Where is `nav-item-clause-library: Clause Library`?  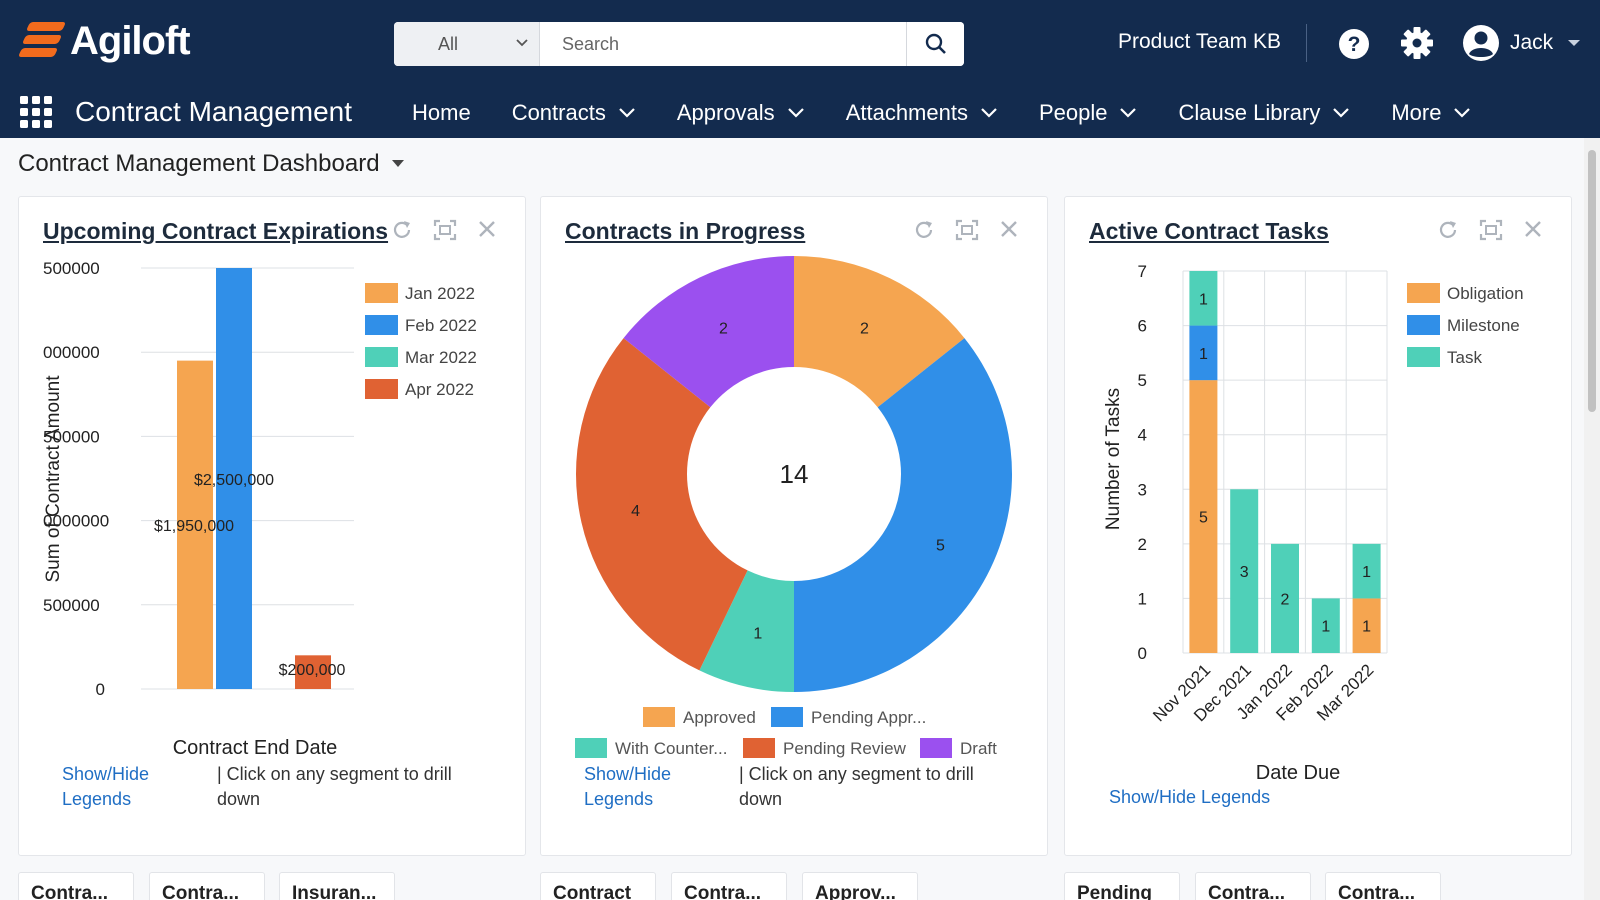 nav-item-clause-library: Clause Library is located at coordinates (1264, 113).